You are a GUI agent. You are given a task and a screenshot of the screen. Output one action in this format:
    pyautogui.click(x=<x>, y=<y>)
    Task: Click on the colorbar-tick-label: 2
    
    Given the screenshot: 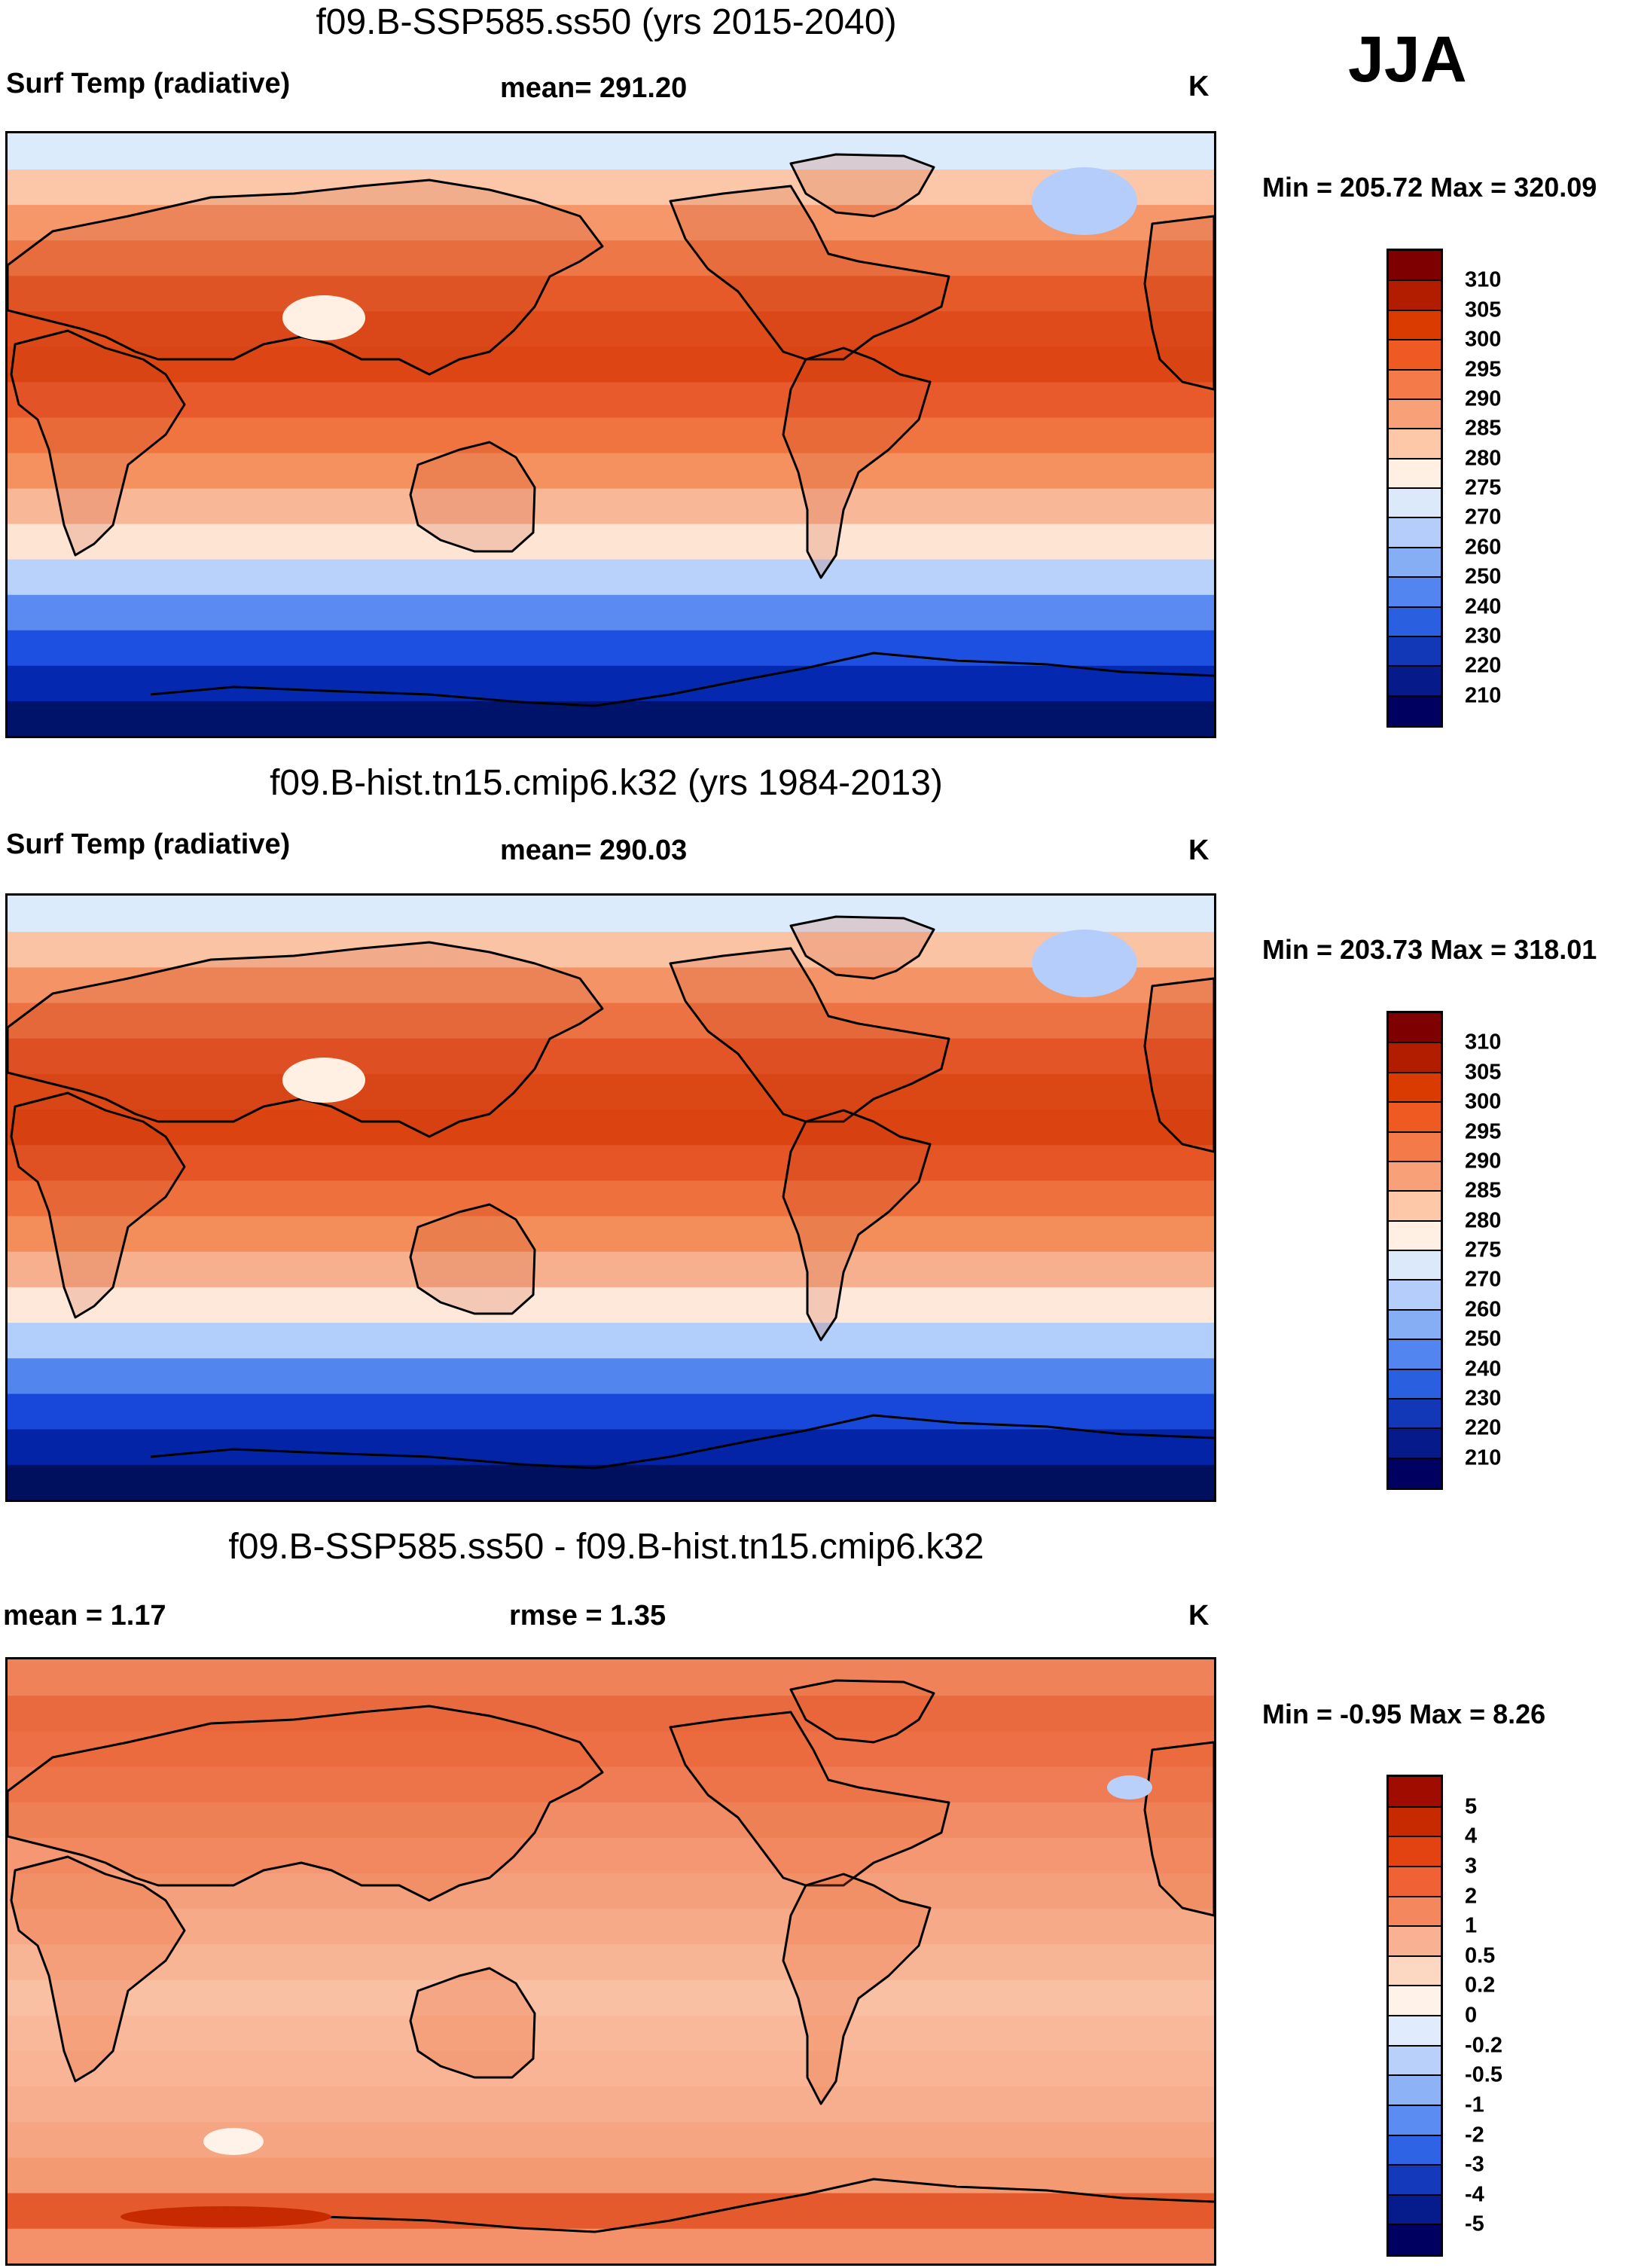 What is the action you would take?
    pyautogui.click(x=1472, y=1896)
    